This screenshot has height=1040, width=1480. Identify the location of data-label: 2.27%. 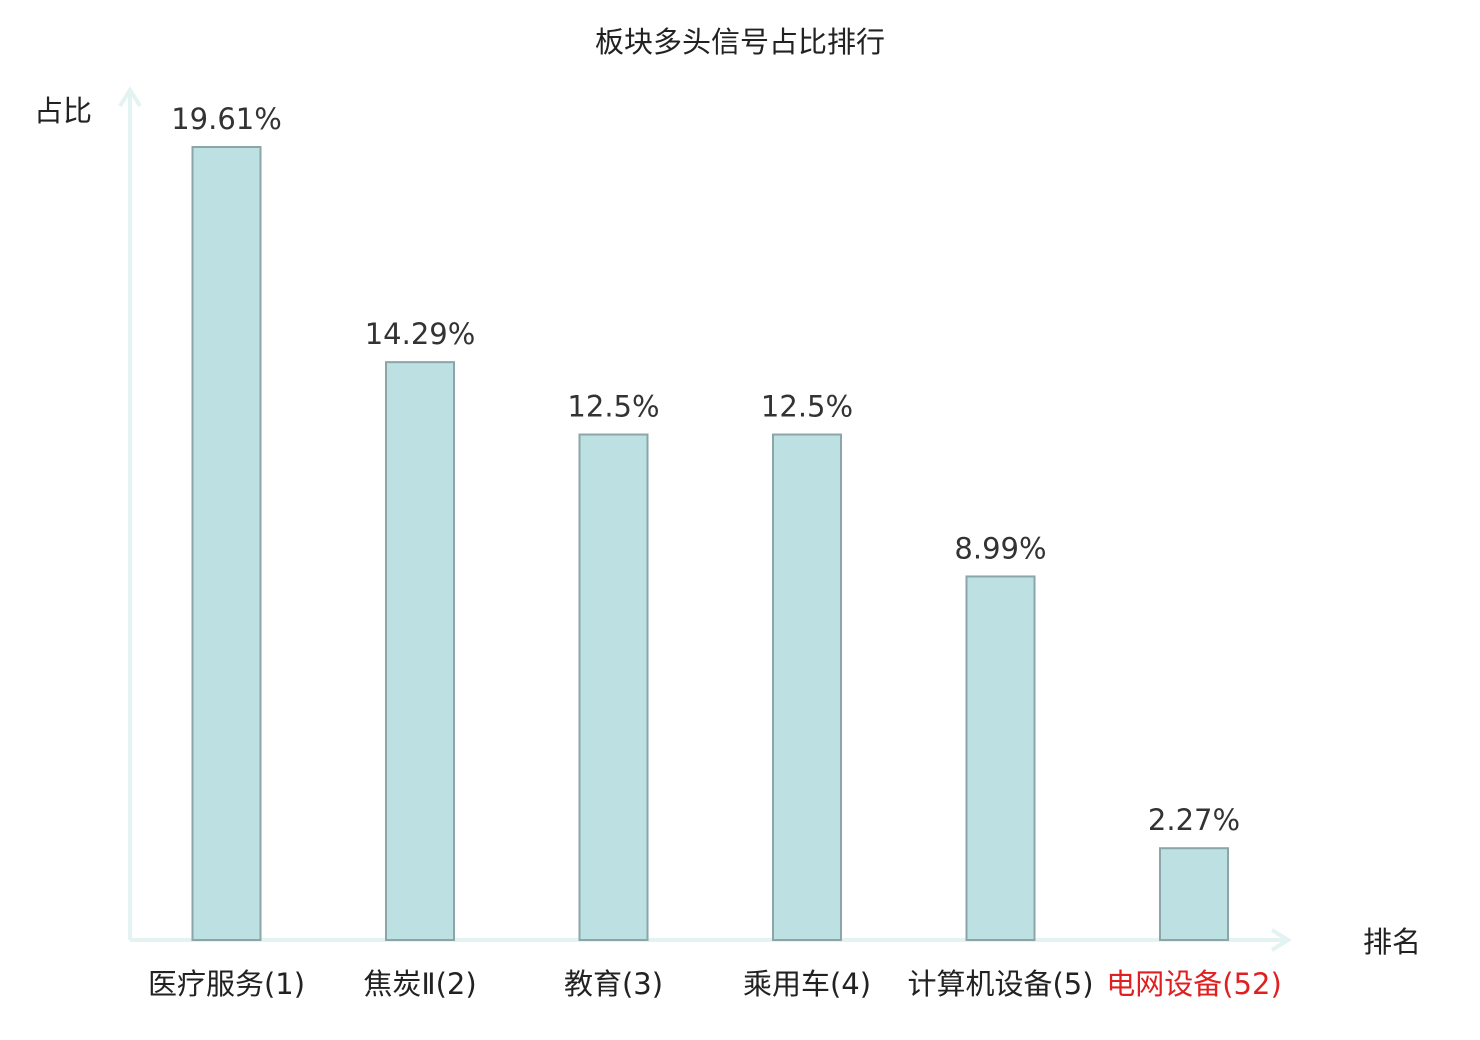
(1194, 820).